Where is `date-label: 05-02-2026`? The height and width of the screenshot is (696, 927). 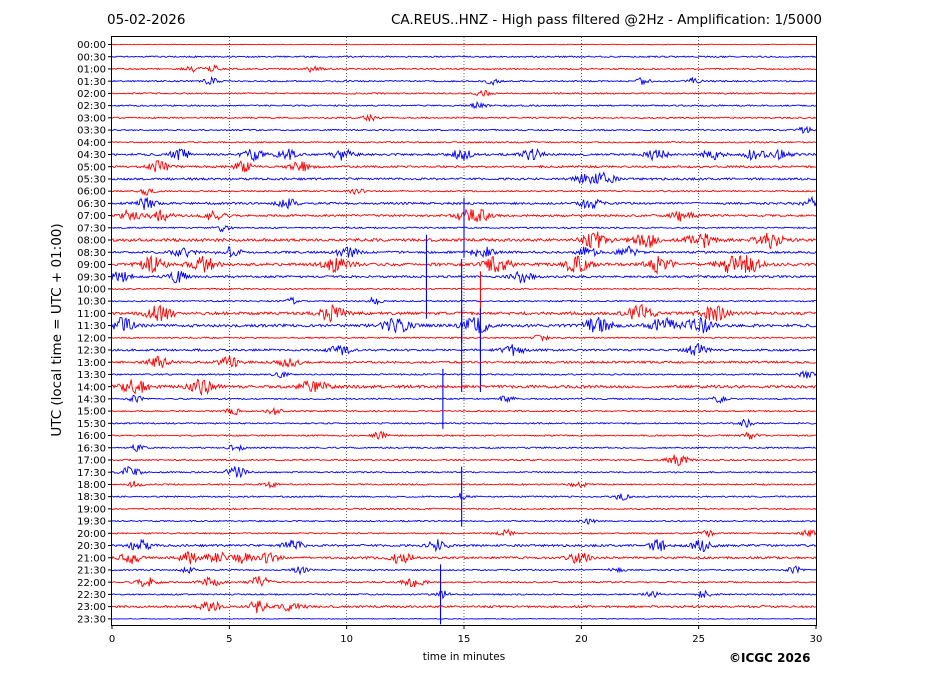 date-label: 05-02-2026 is located at coordinates (146, 20).